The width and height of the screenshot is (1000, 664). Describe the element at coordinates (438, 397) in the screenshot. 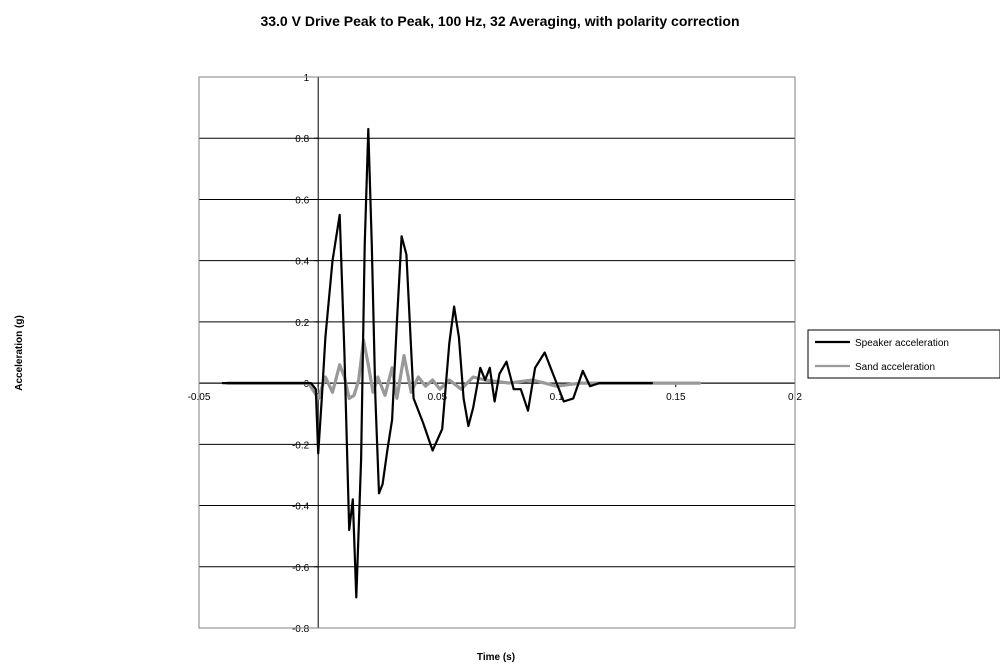

I see `x-tick-label: 0.05` at that location.